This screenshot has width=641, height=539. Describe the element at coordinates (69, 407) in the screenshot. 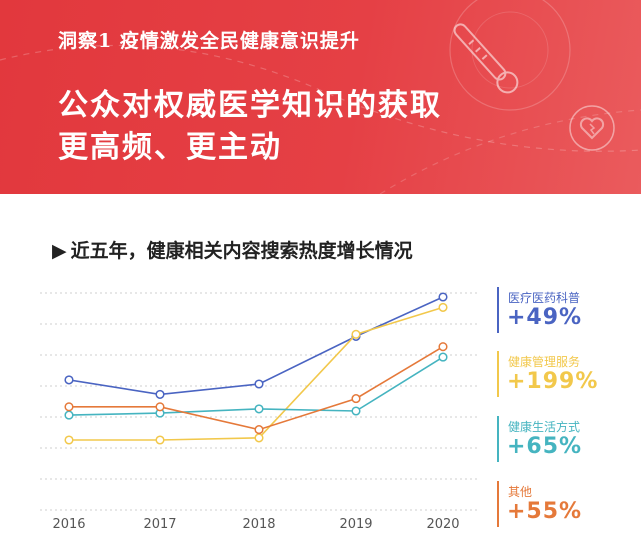

I see `data-point-s4-2016` at that location.